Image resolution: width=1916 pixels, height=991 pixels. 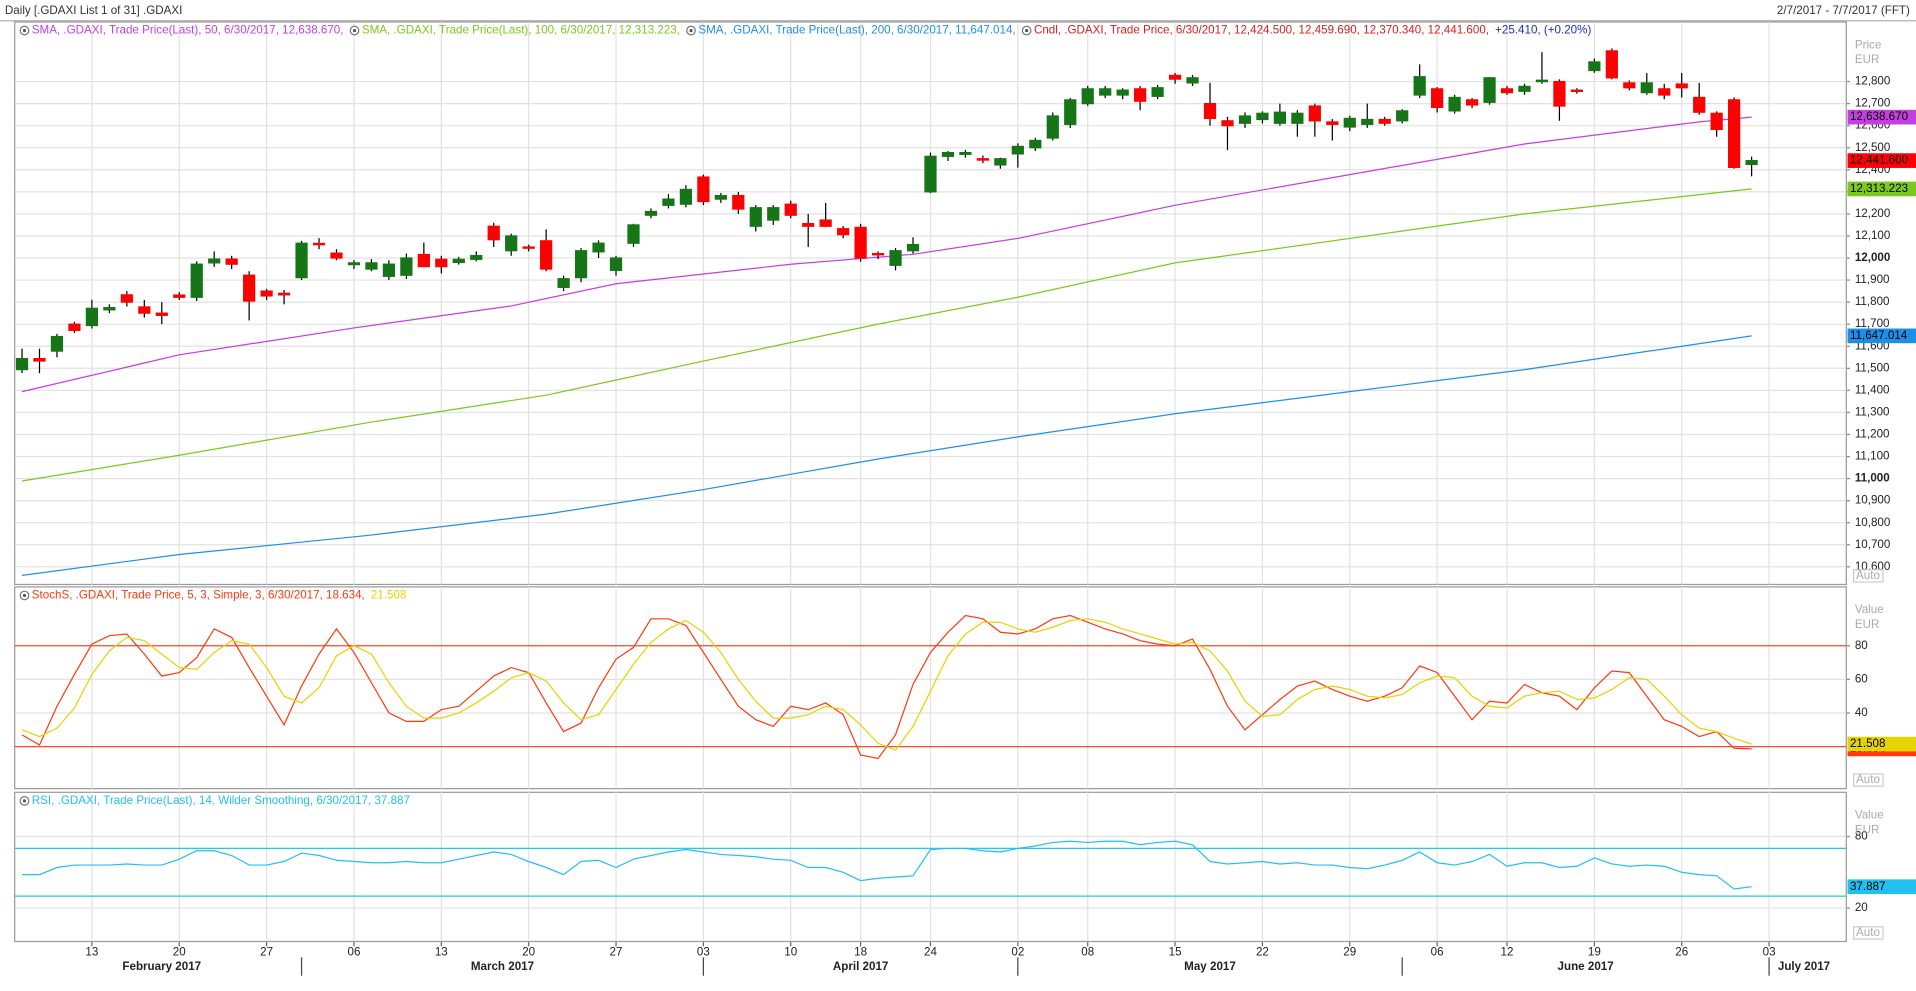 I want to click on x-tick-label: 02, so click(x=1017, y=952).